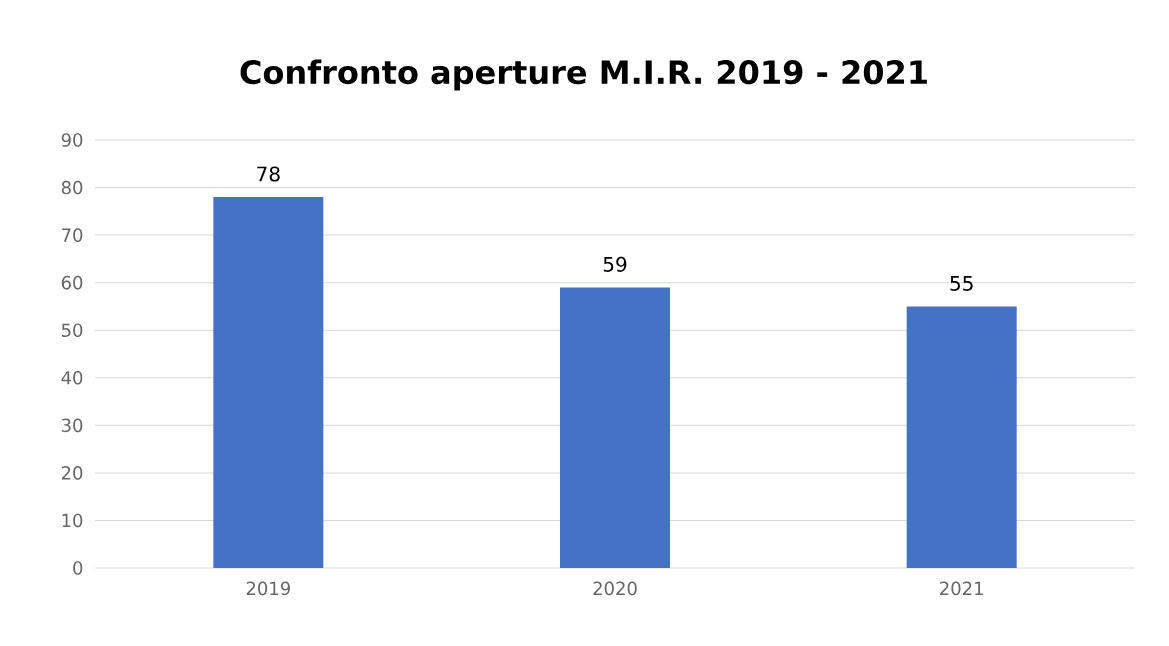 The width and height of the screenshot is (1169, 646). I want to click on data-label: 55, so click(961, 283).